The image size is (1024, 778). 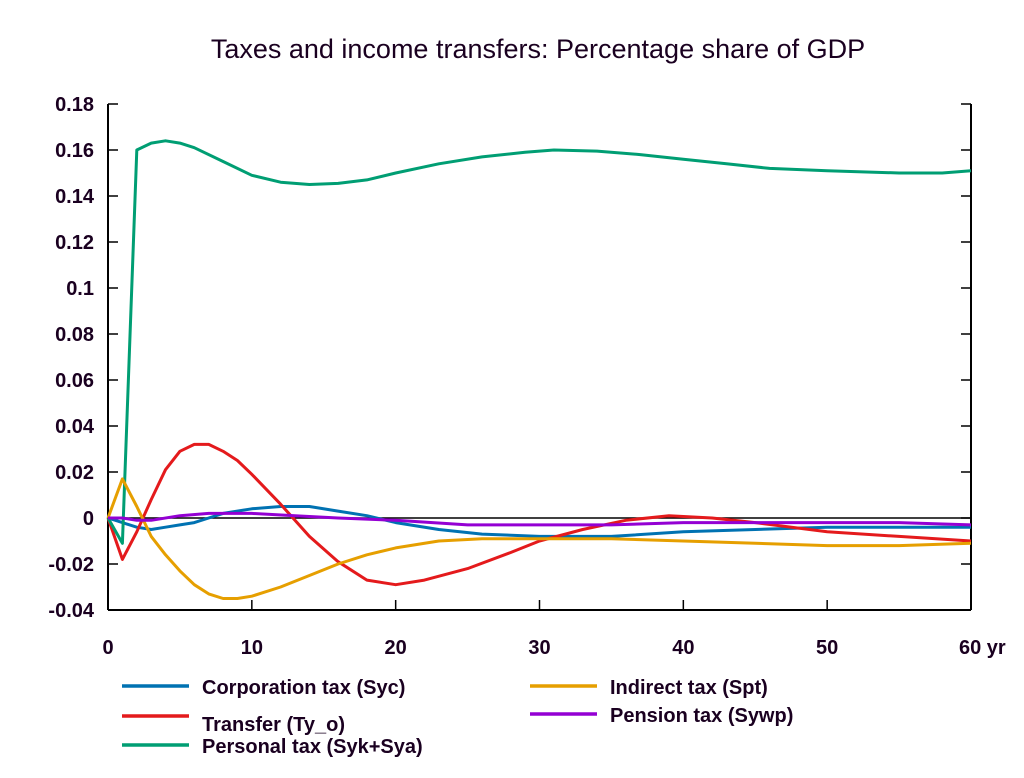 What do you see at coordinates (75, 427) in the screenshot?
I see `y-tick-label: 0.04` at bounding box center [75, 427].